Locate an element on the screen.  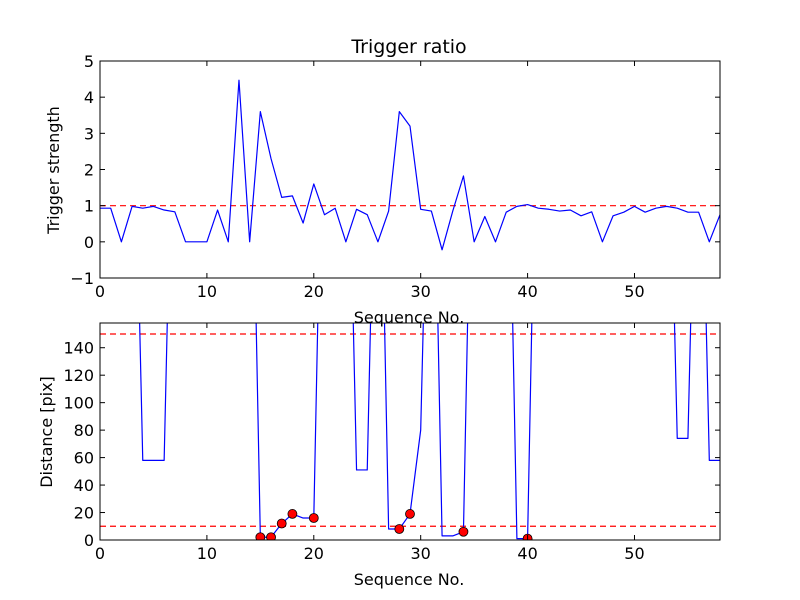
chart-title: Trigger ratio is located at coordinates (408, 47).